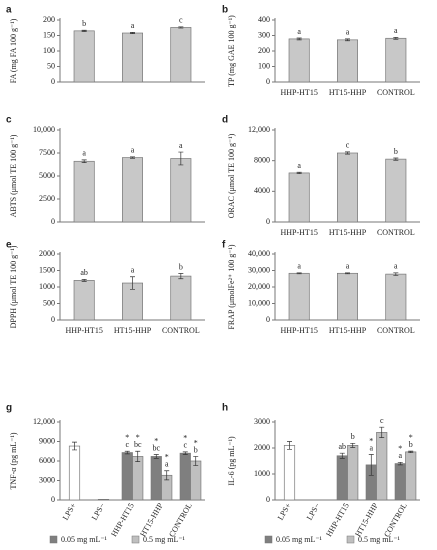 This screenshot has width=437, height=550. What do you see at coordinates (9, 120) in the screenshot?
I see `panel-label: c` at bounding box center [9, 120].